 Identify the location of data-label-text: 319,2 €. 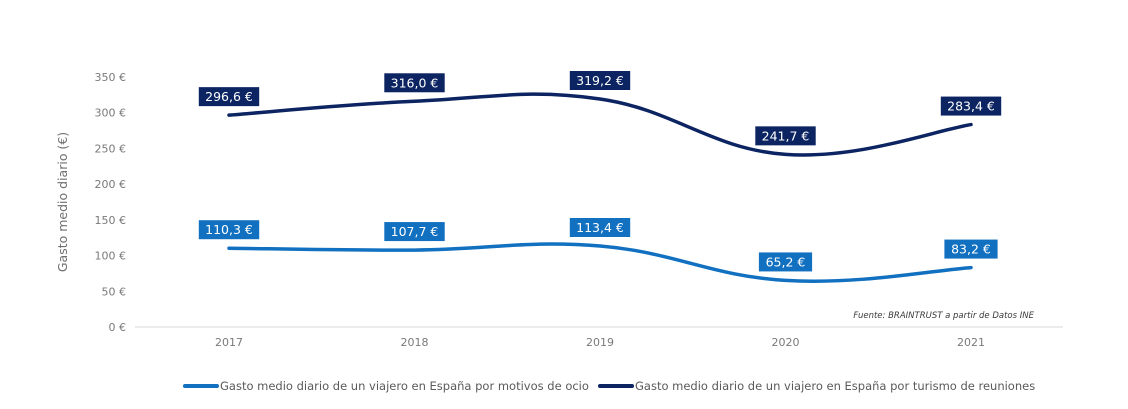
(600, 80).